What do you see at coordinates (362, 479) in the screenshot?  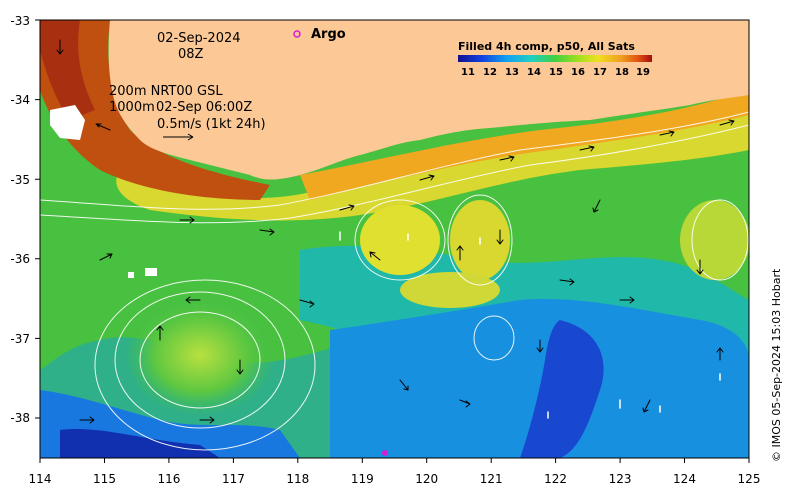 I see `x-tick-label: 119` at bounding box center [362, 479].